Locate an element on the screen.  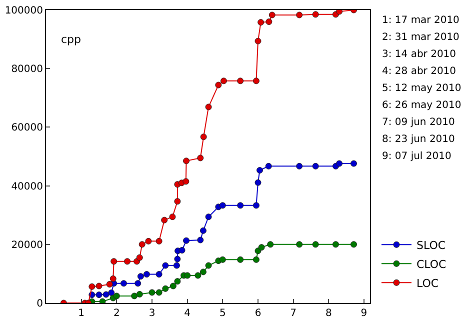
x-tick-label: 3 is located at coordinates (152, 313).